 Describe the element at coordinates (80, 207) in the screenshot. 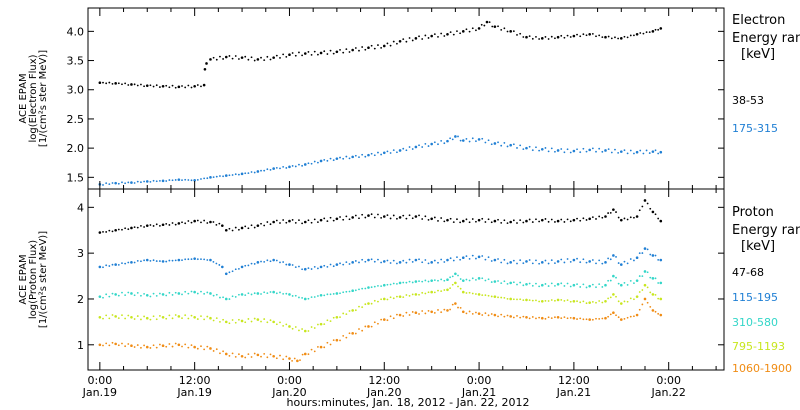

I see `proton-ytick-label: 4` at that location.